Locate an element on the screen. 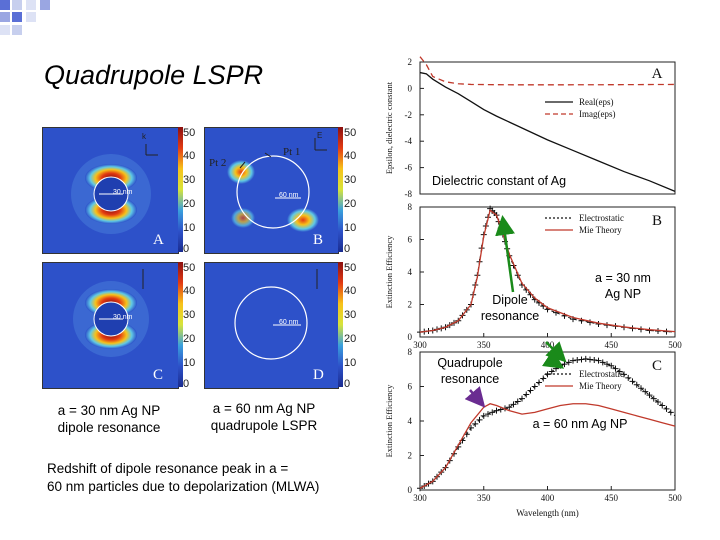  quadrupole-arrow is located at coordinates (475, 397).